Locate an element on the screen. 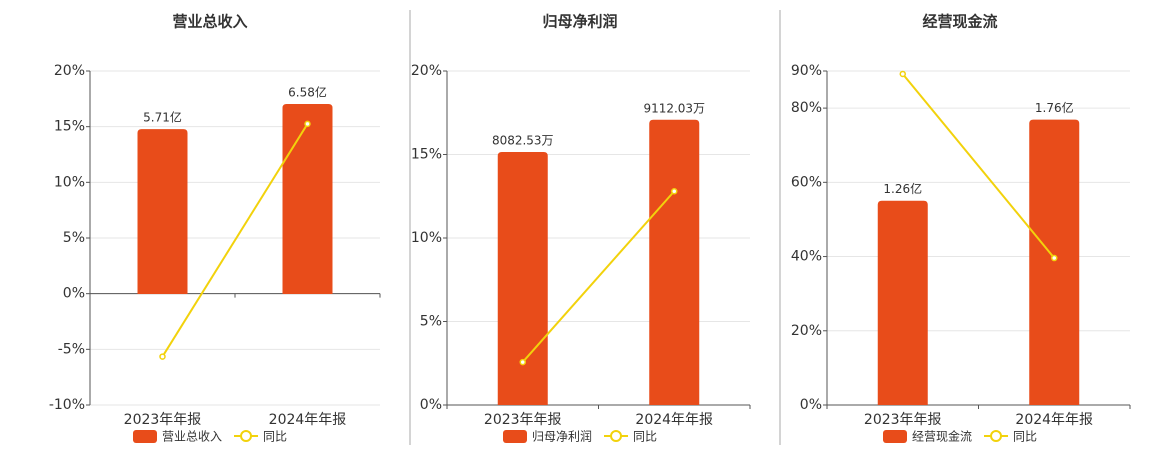  value-label: 1.76亿 is located at coordinates (1054, 107).